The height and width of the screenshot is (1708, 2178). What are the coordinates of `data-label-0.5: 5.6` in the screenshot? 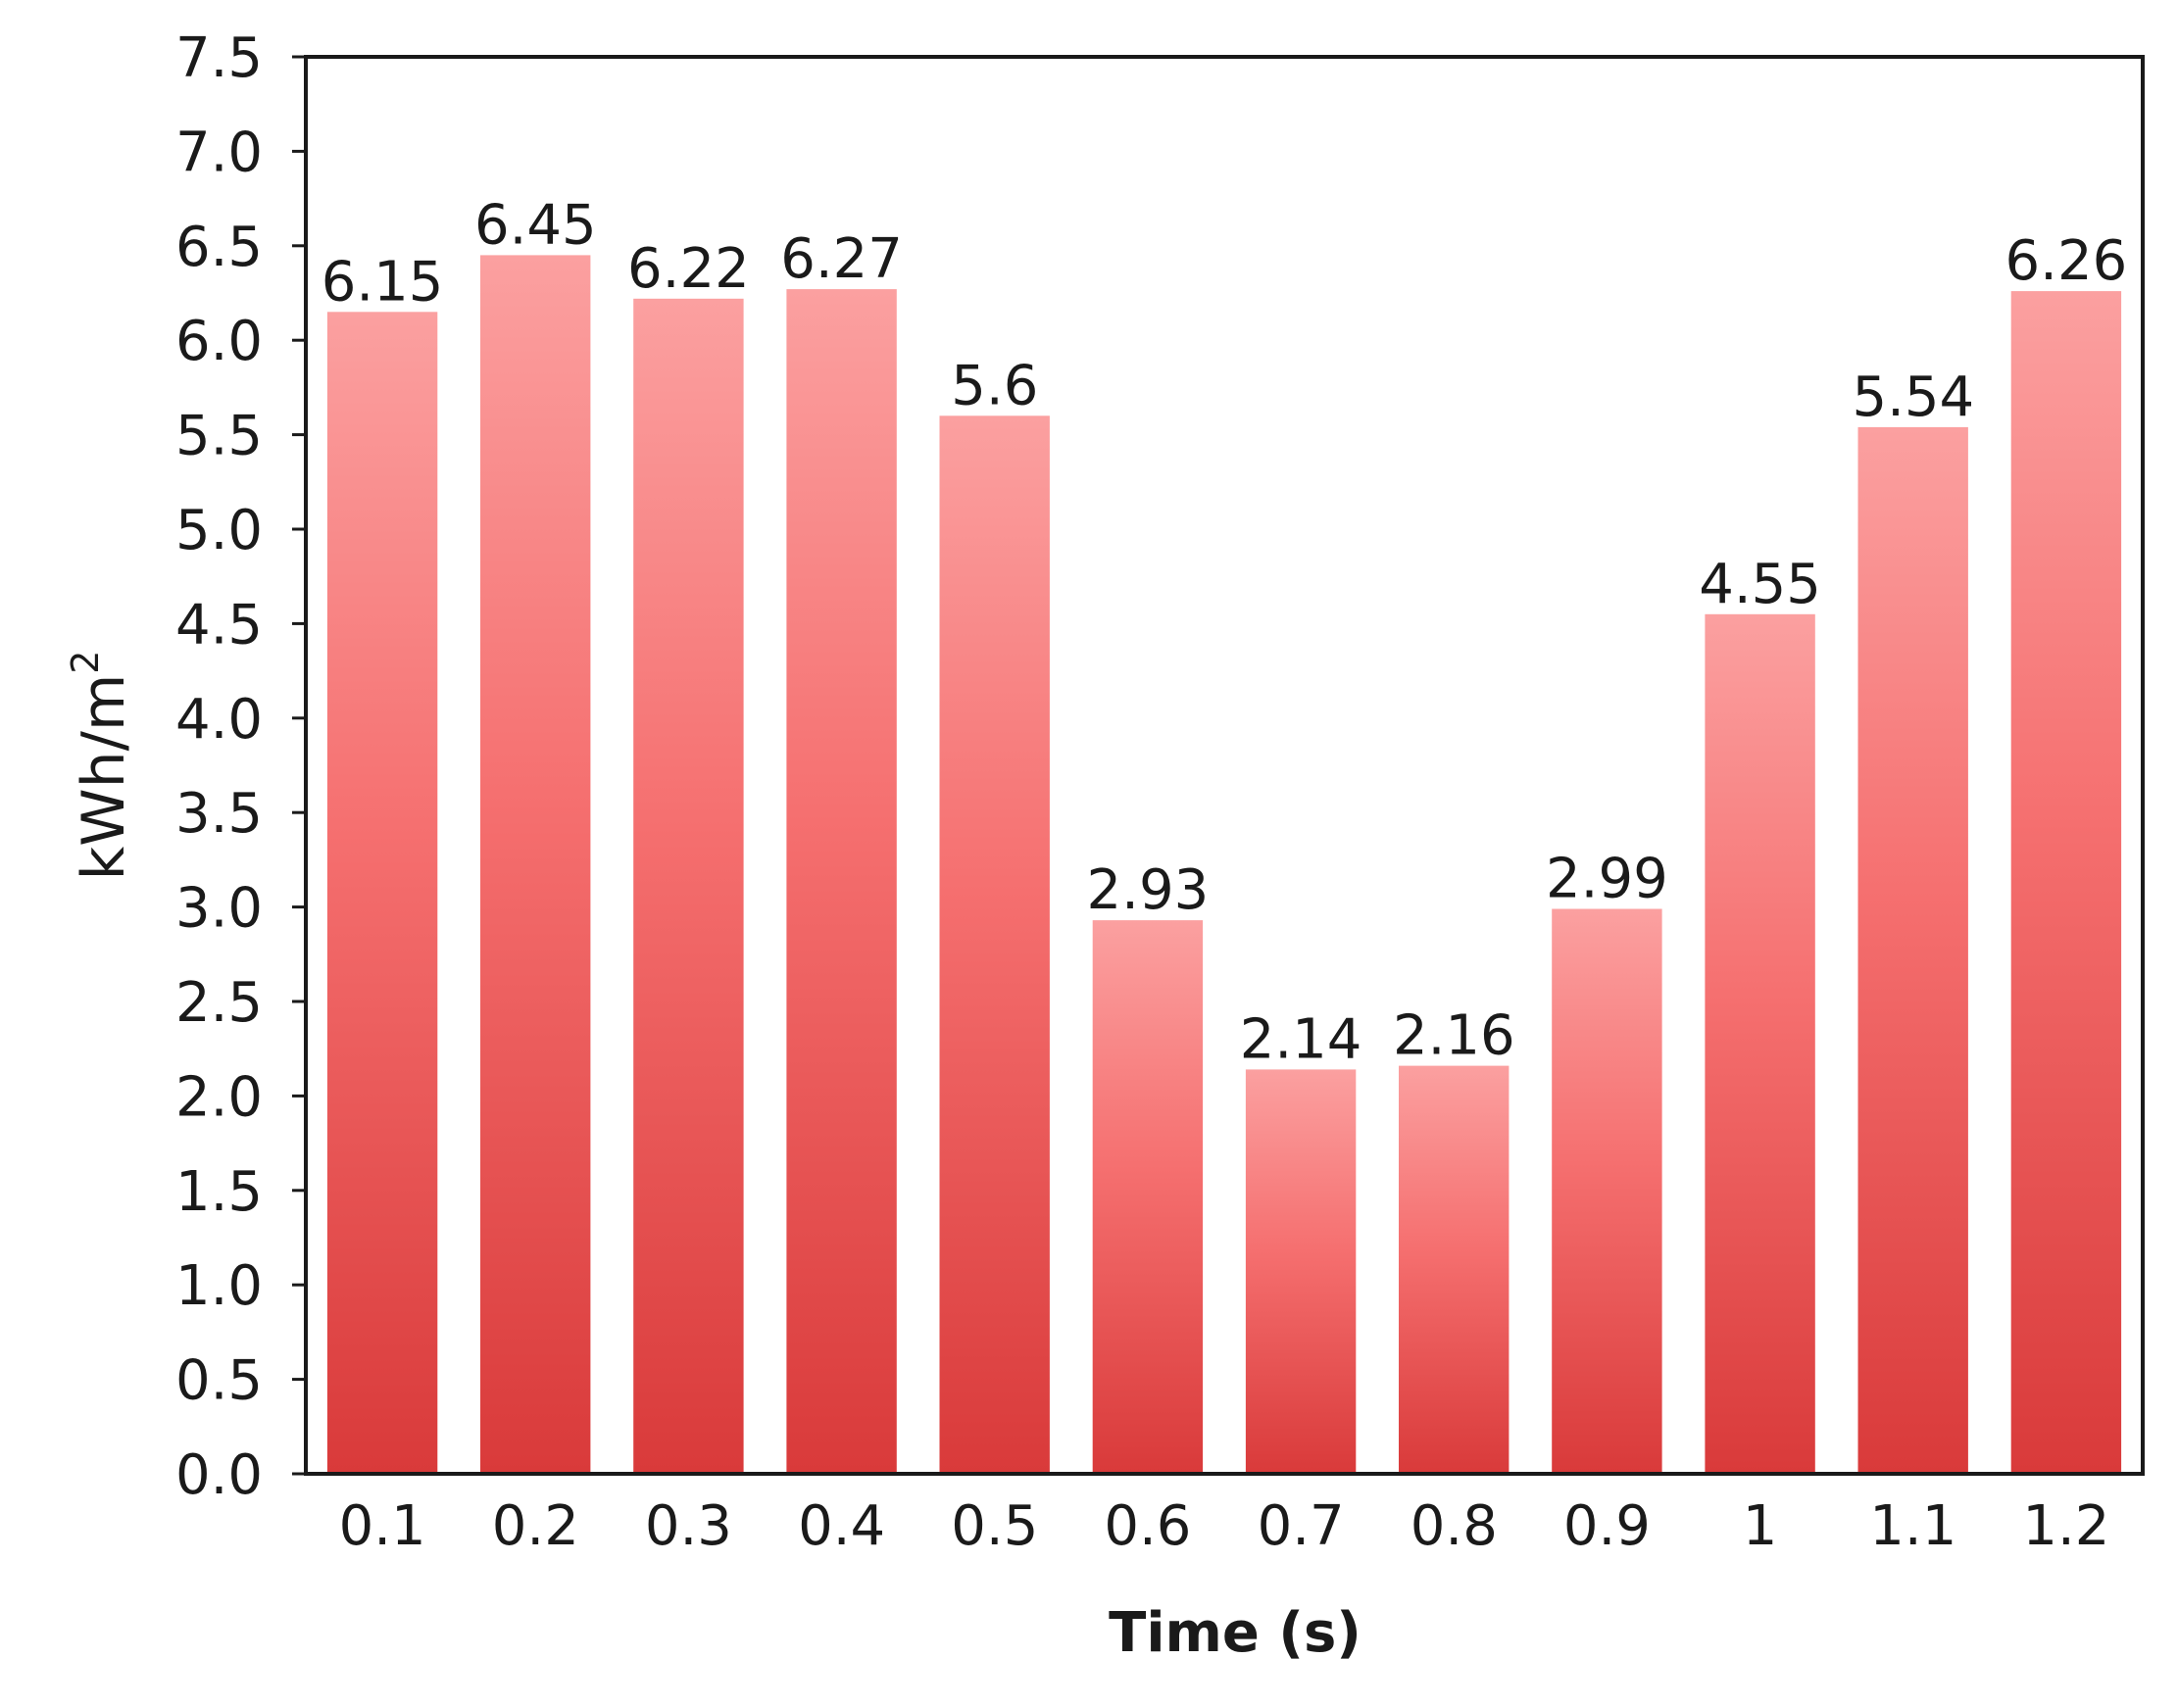 It's located at (994, 385).